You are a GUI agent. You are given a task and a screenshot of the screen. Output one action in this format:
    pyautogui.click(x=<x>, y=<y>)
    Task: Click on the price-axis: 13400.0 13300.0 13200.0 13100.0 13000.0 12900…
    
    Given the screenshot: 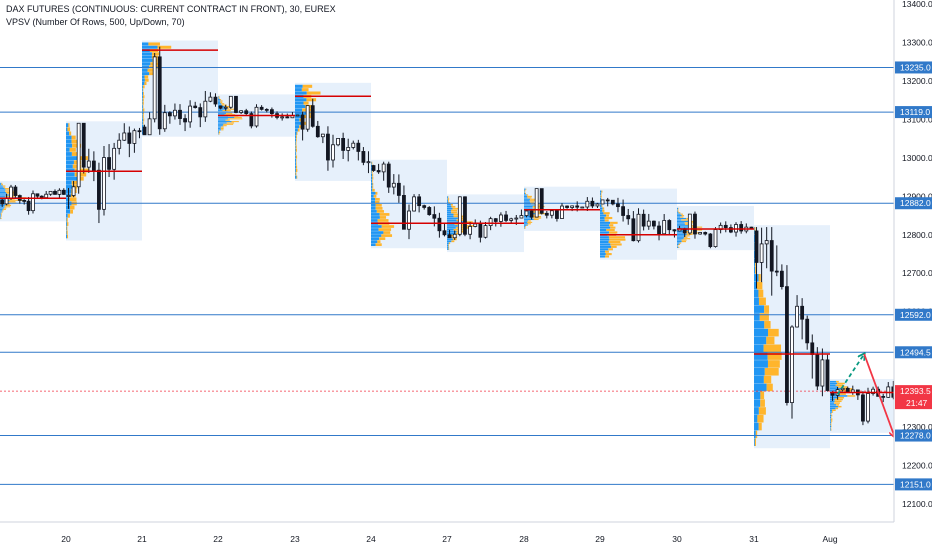 What is the action you would take?
    pyautogui.click(x=912, y=275)
    